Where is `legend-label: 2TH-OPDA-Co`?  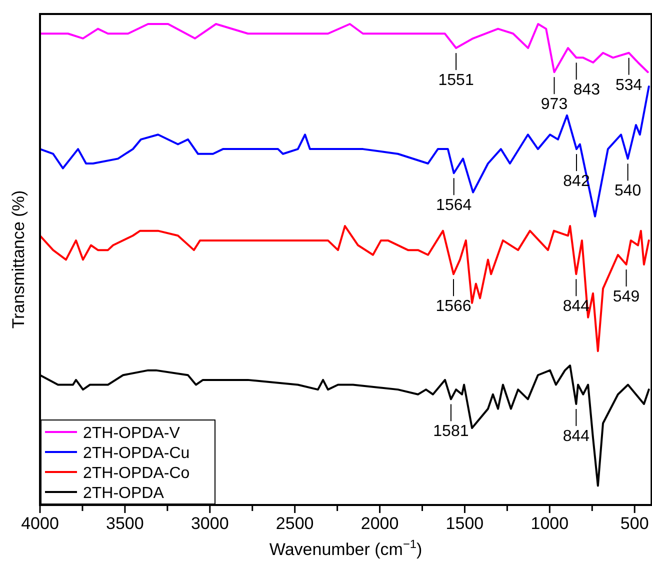 legend-label: 2TH-OPDA-Co is located at coordinates (136, 473).